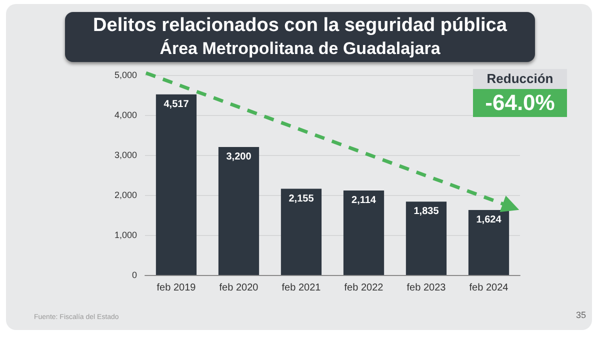 This screenshot has width=600, height=337. What do you see at coordinates (176, 288) in the screenshot?
I see `x-tick-label: feb 2019` at bounding box center [176, 288].